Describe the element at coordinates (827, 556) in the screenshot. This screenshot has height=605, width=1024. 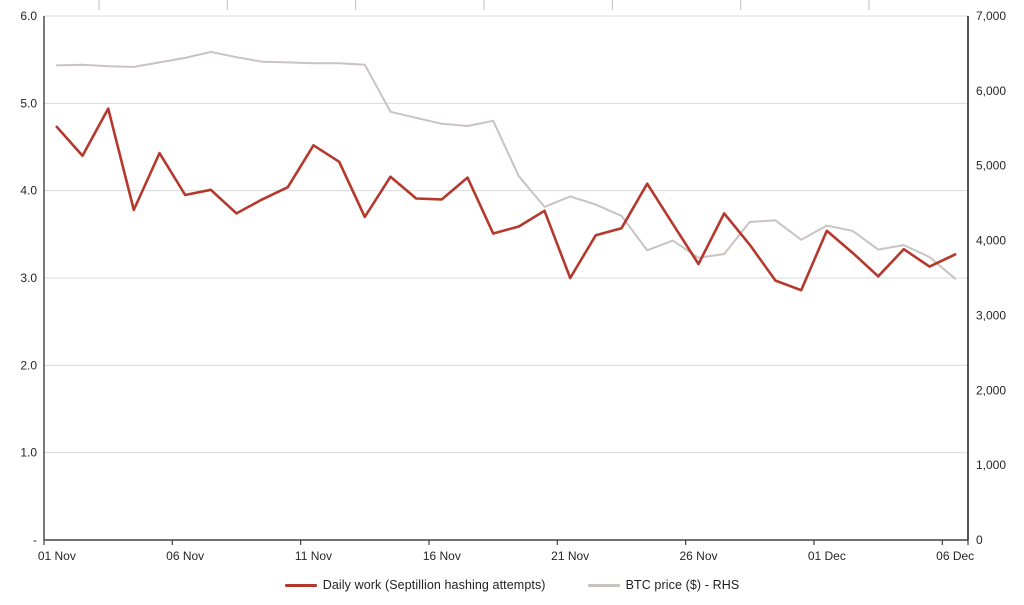
I see `x-axis-tick-label: 01 Dec` at that location.